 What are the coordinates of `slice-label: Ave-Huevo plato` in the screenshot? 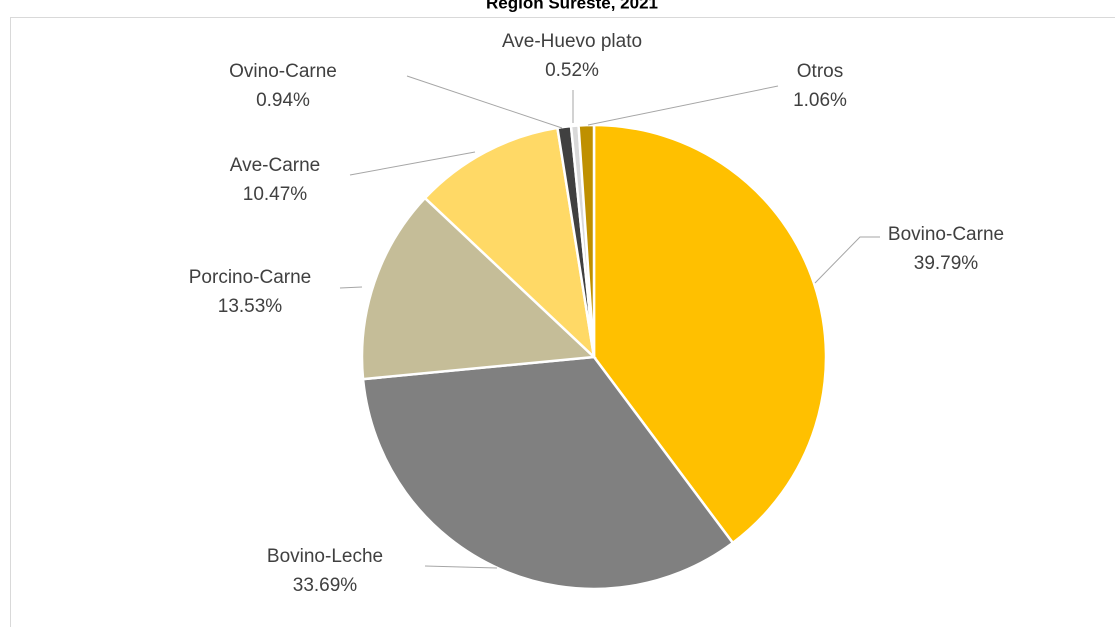 It's located at (572, 41).